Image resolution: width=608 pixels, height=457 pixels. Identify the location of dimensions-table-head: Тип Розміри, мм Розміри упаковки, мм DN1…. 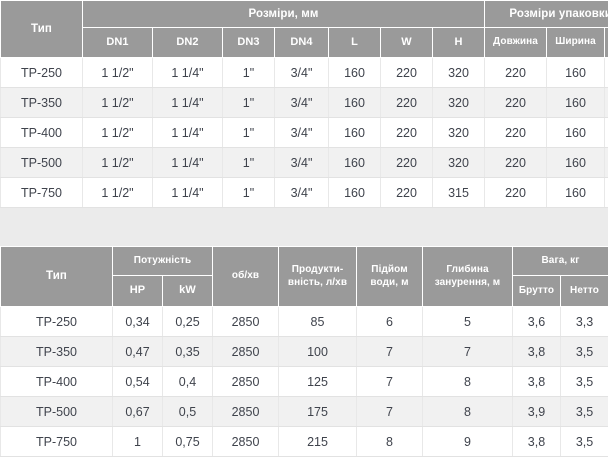
(304, 29).